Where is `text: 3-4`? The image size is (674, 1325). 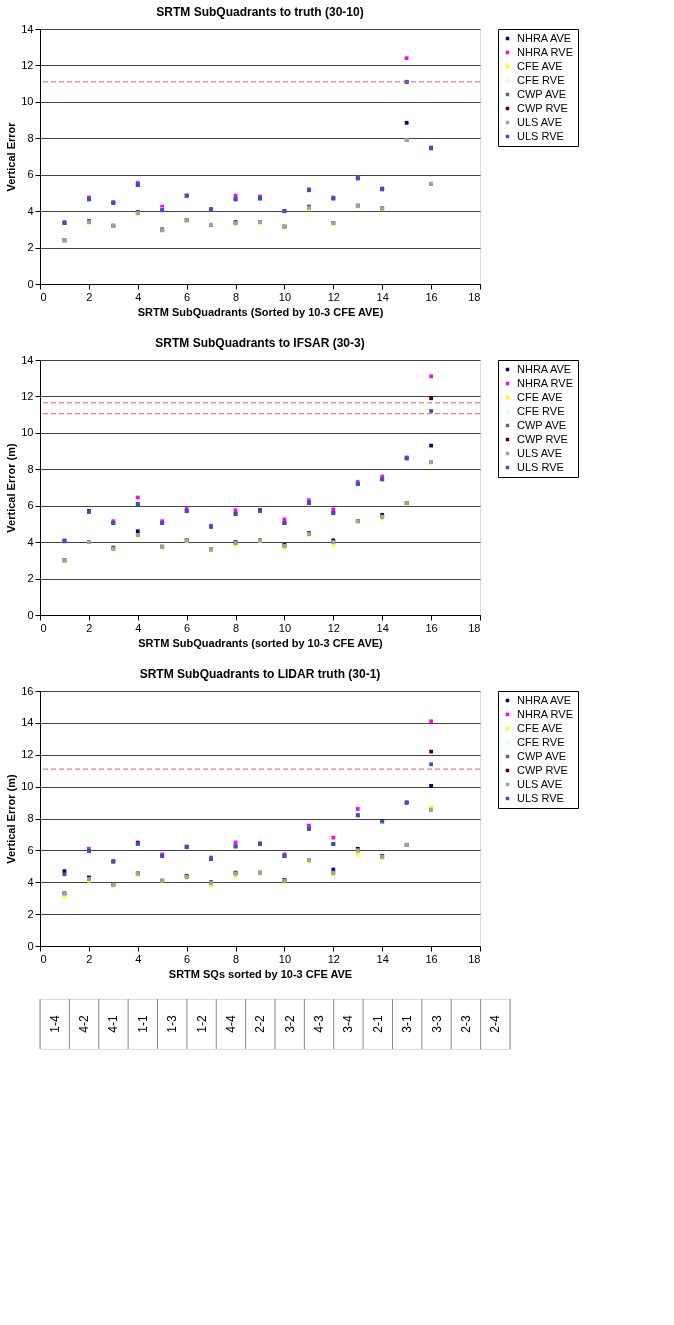 text: 3-4 is located at coordinates (348, 1024).